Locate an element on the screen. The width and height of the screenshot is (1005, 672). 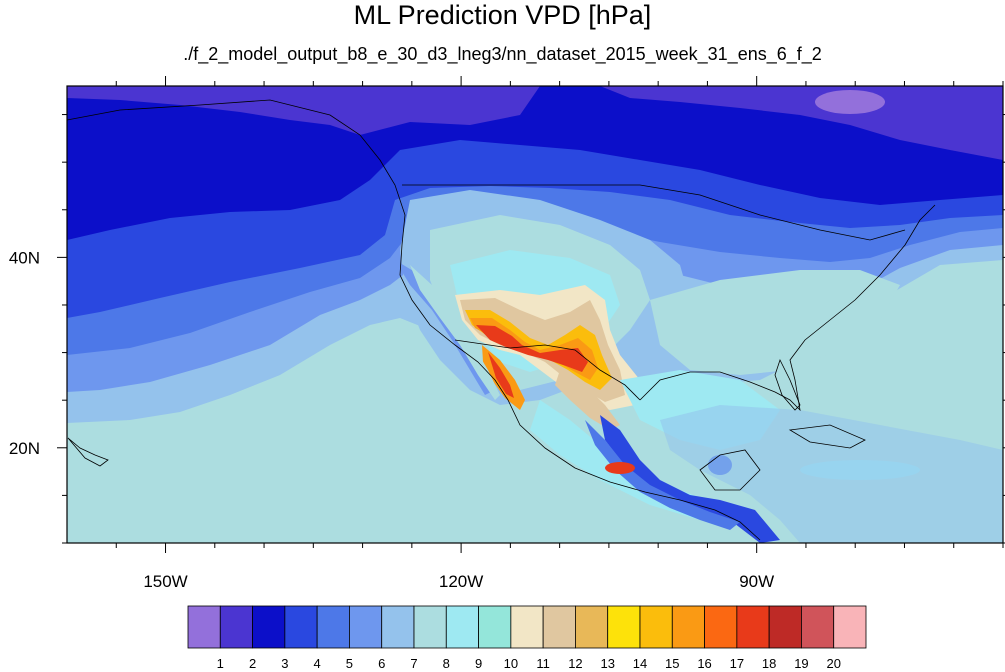
colorbar-label: 15 is located at coordinates (672, 663).